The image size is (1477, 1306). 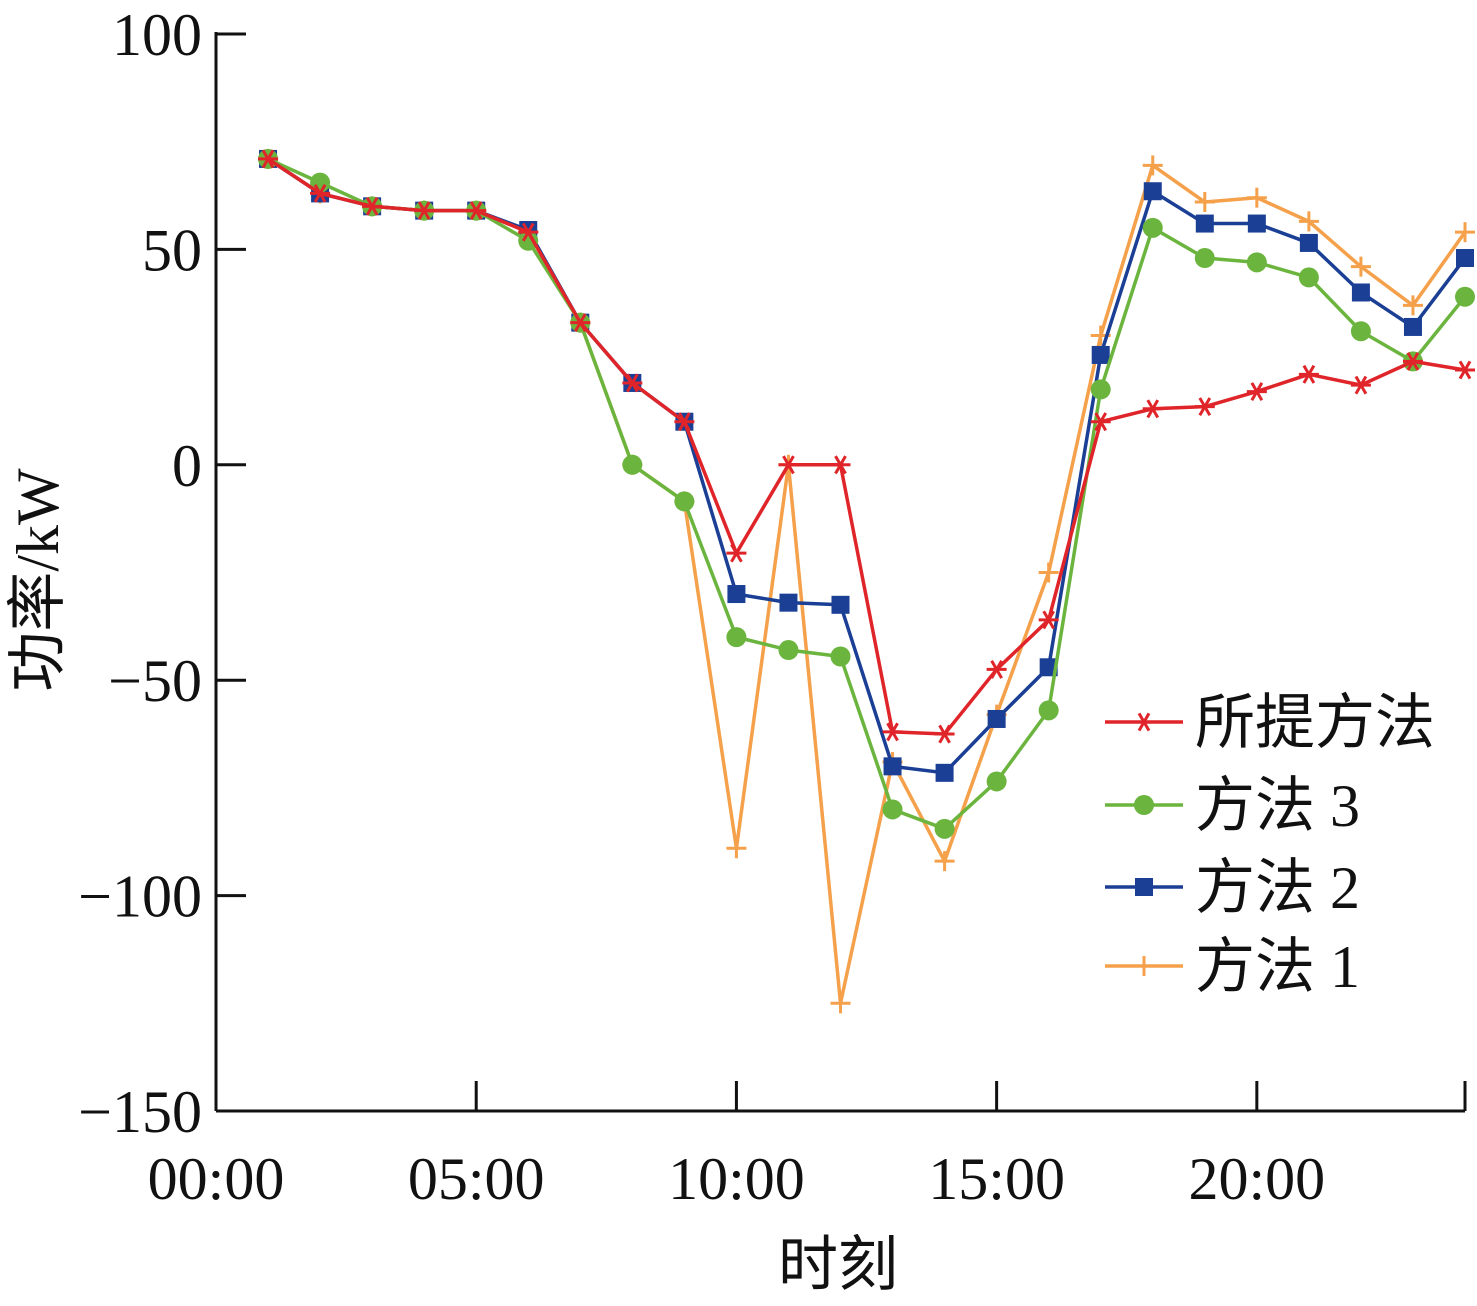 What do you see at coordinates (216, 1179) in the screenshot?
I see `x-tick-label: 00:00` at bounding box center [216, 1179].